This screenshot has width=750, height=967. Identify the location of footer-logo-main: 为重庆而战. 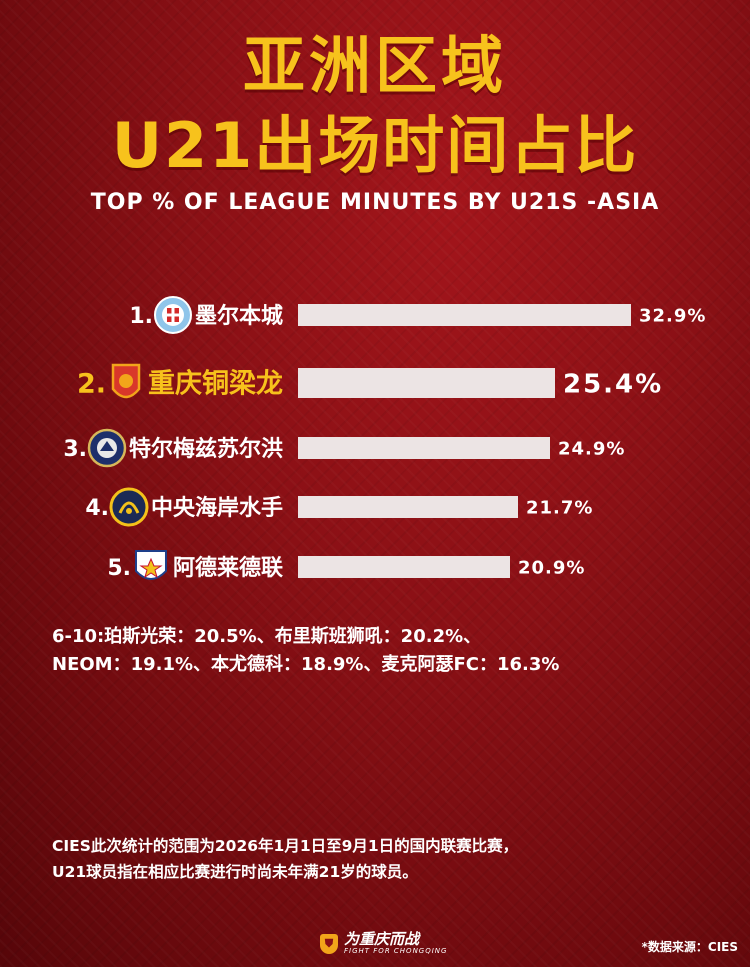
(382, 939).